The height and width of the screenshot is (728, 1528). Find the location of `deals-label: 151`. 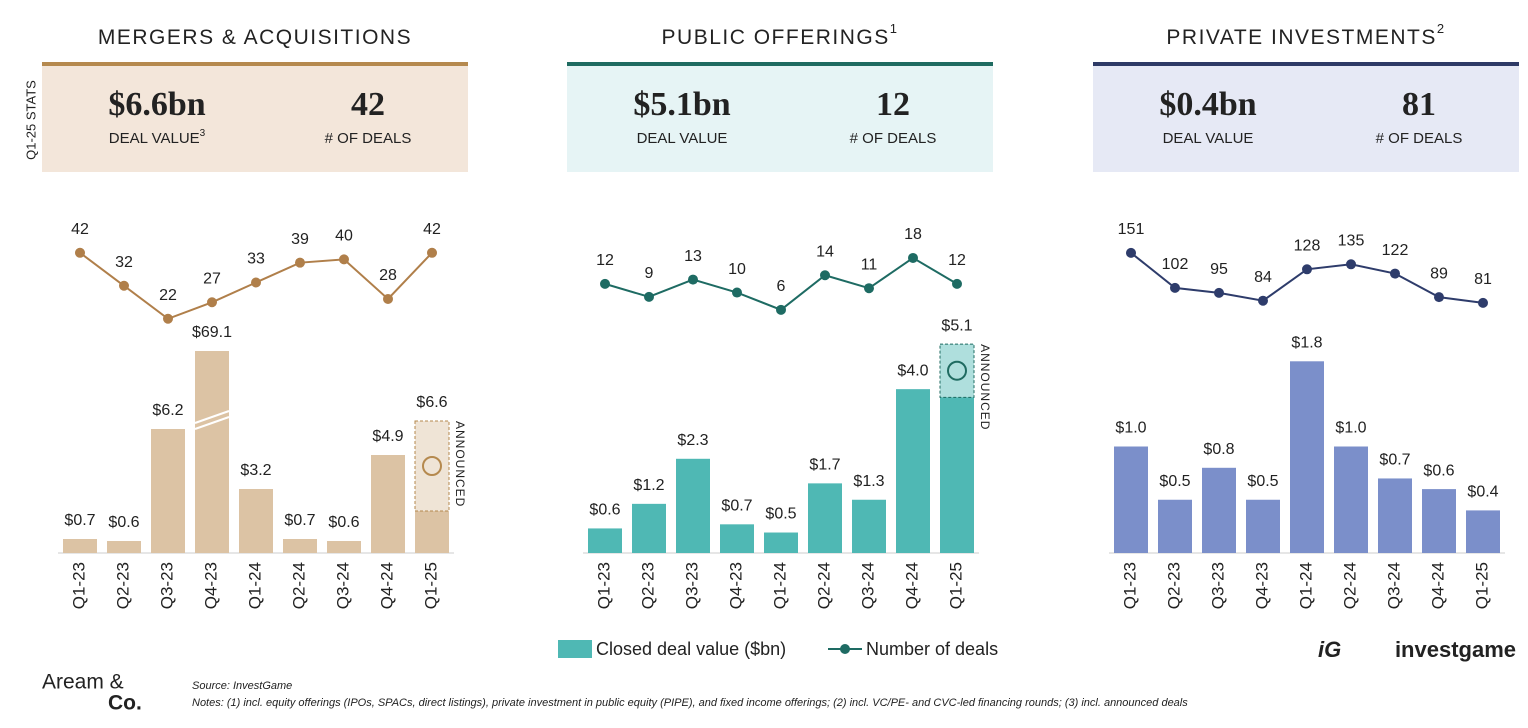

deals-label: 151 is located at coordinates (1131, 229).